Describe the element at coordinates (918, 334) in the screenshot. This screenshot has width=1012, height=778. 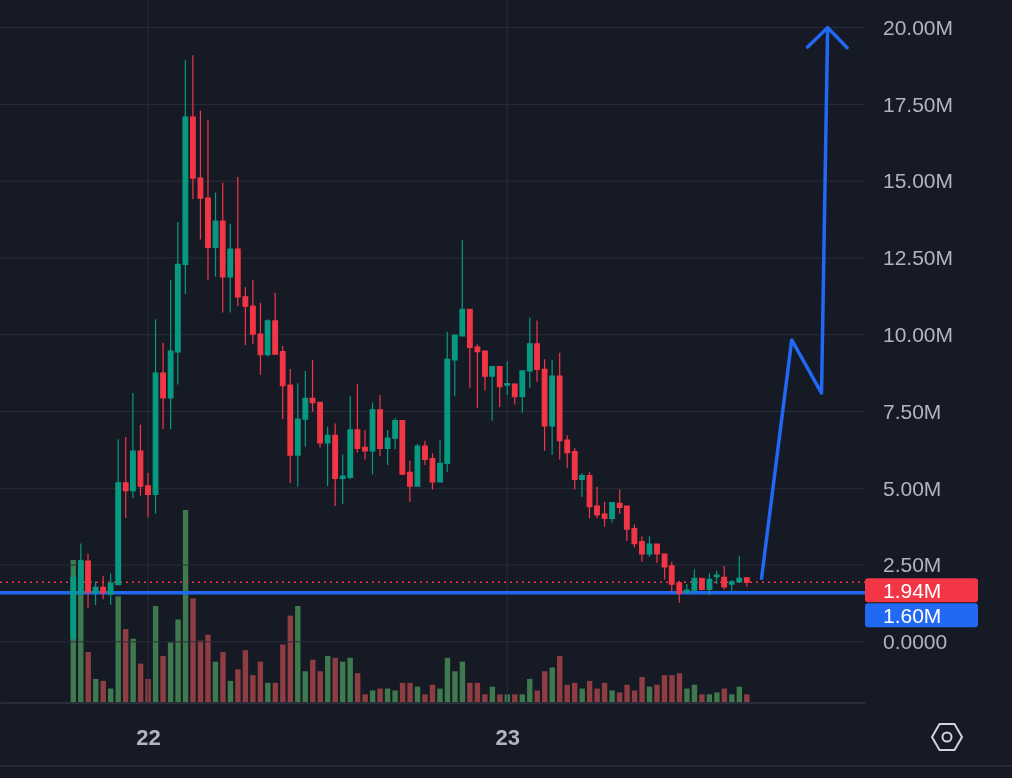
I see `y-tick-label: 10.00M` at that location.